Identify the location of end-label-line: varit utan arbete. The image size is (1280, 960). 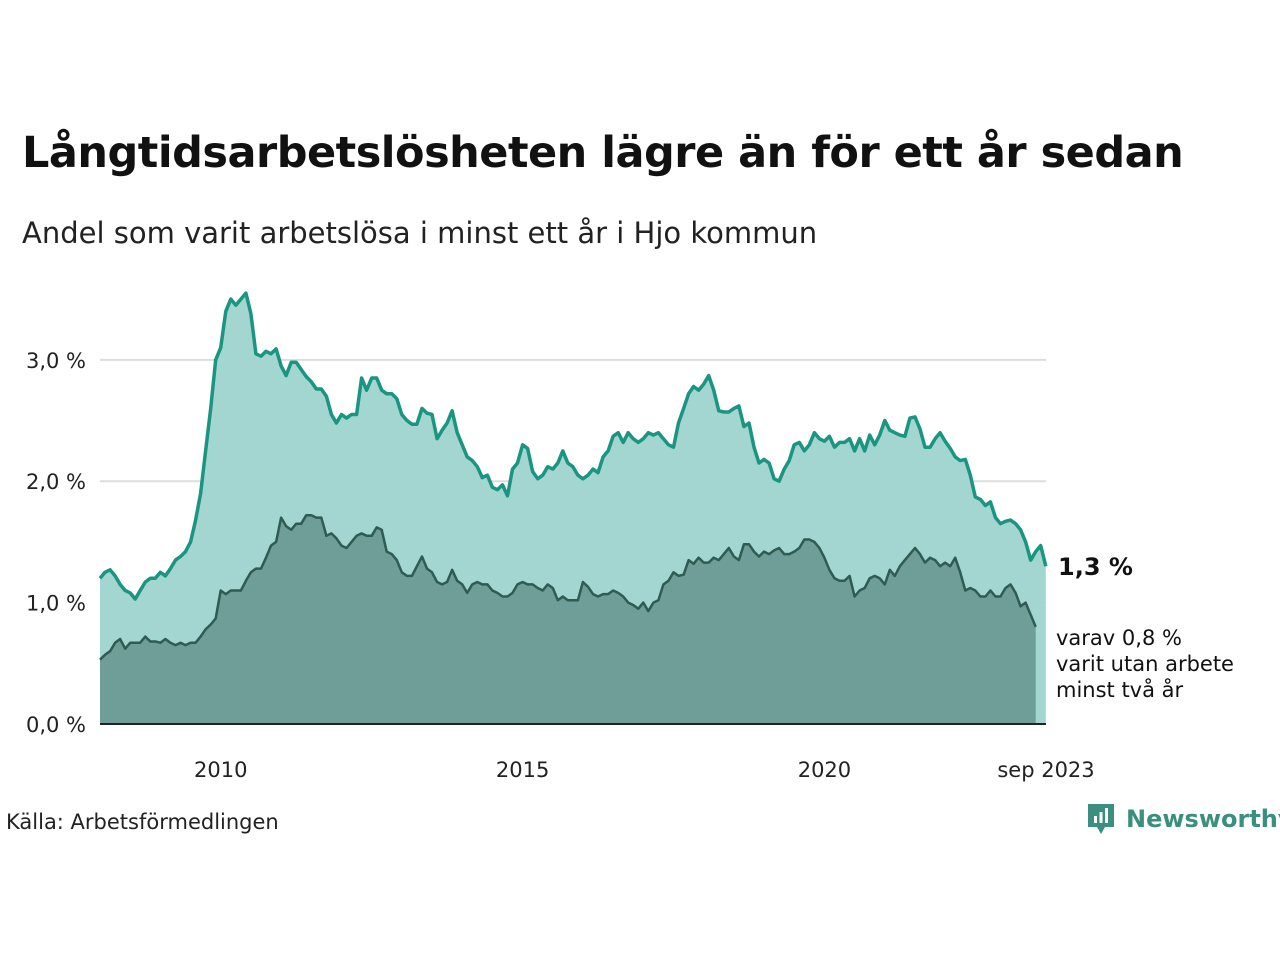
(1145, 664).